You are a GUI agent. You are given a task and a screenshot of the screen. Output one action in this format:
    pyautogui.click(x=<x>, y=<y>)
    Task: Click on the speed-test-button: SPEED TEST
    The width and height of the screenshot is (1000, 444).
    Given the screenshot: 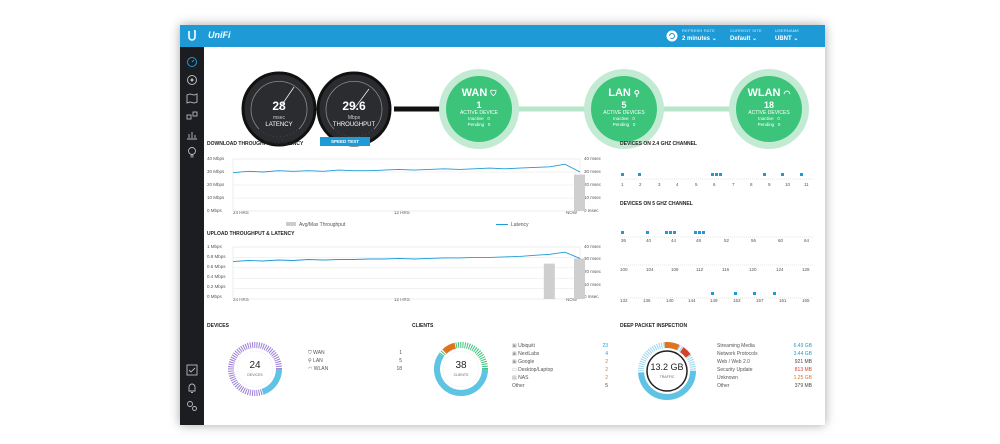 What is the action you would take?
    pyautogui.click(x=345, y=141)
    